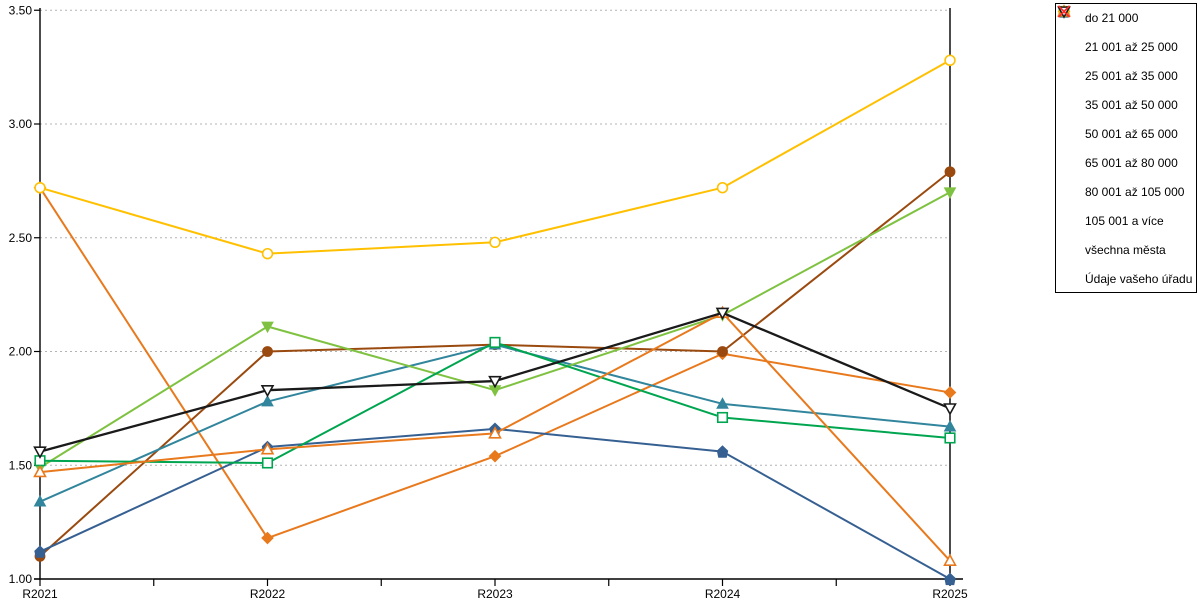 Image resolution: width=1200 pixels, height=600 pixels. I want to click on triangle-down-marker-icon, so click(1068, 73).